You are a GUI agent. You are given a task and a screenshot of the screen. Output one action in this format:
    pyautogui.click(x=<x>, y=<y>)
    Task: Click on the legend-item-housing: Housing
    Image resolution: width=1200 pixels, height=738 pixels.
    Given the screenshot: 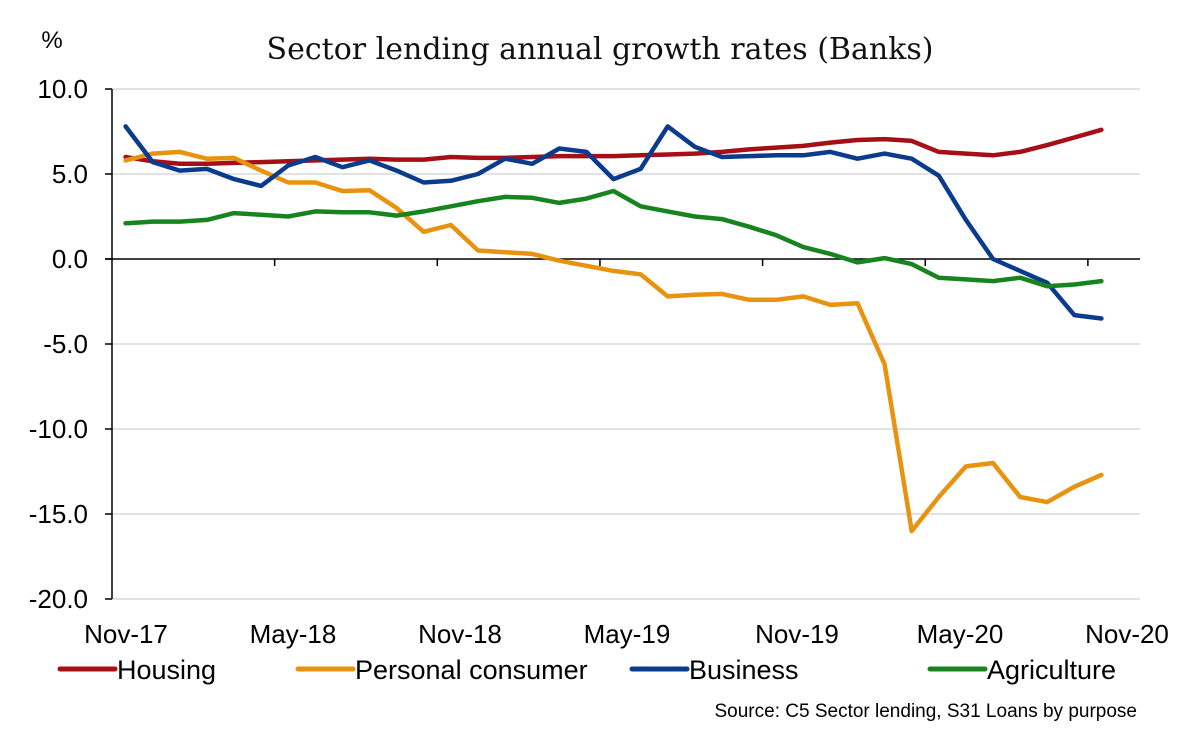 What is the action you would take?
    pyautogui.click(x=136, y=670)
    